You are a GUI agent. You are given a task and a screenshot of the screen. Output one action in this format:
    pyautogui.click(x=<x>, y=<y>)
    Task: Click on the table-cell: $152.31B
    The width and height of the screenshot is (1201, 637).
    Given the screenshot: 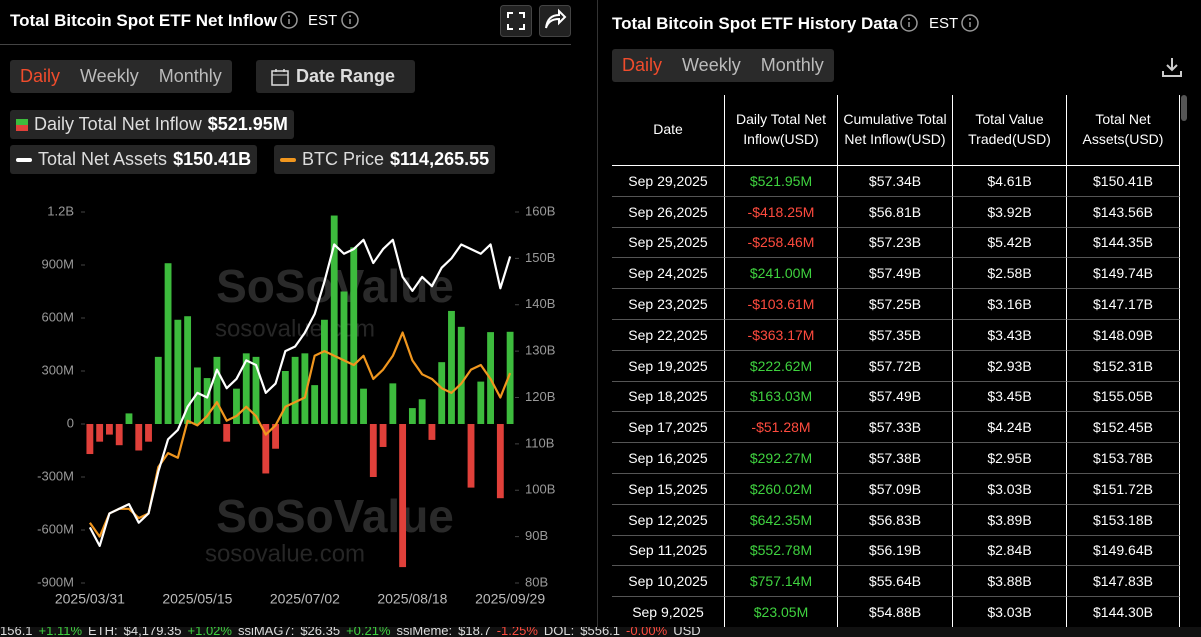 What is the action you would take?
    pyautogui.click(x=1123, y=366)
    